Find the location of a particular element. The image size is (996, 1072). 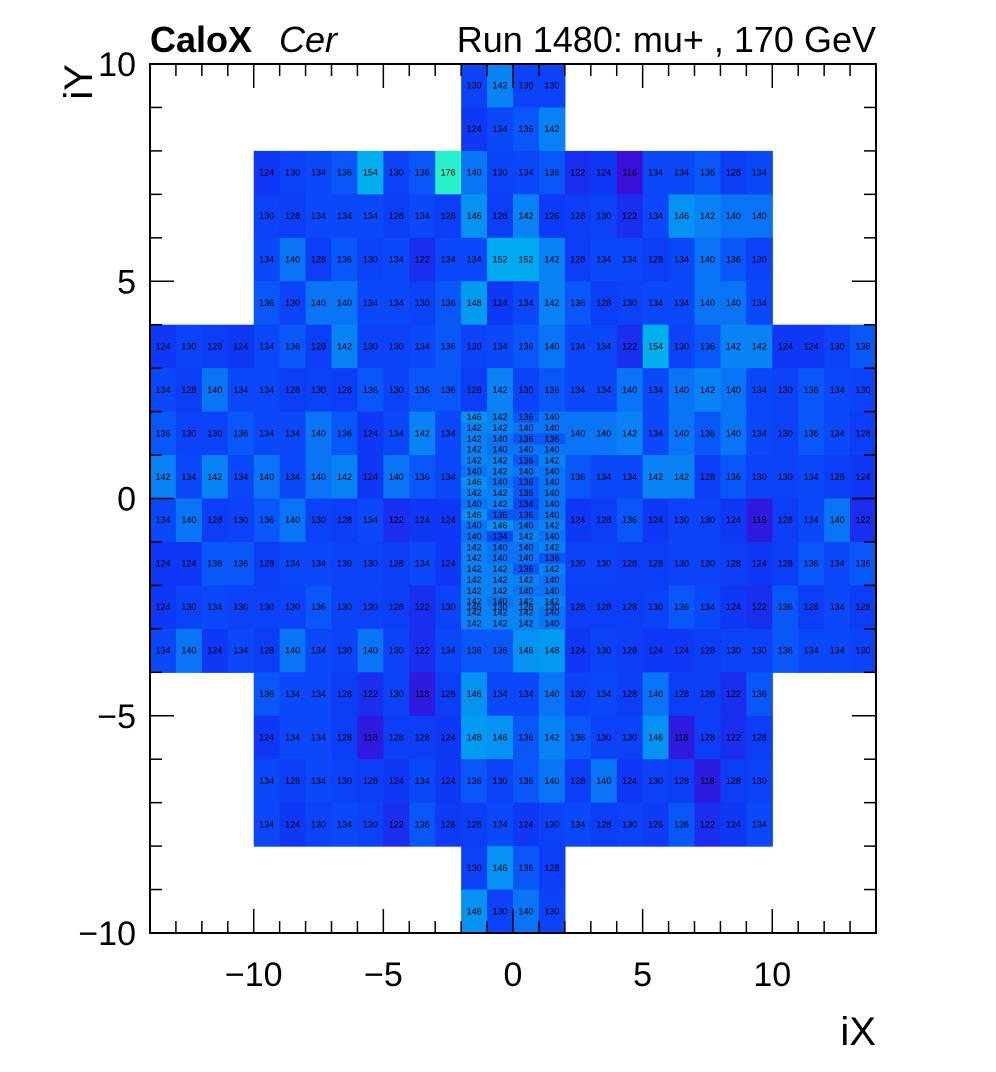

heatmap-fine-cell-label: 134 is located at coordinates (525, 504).